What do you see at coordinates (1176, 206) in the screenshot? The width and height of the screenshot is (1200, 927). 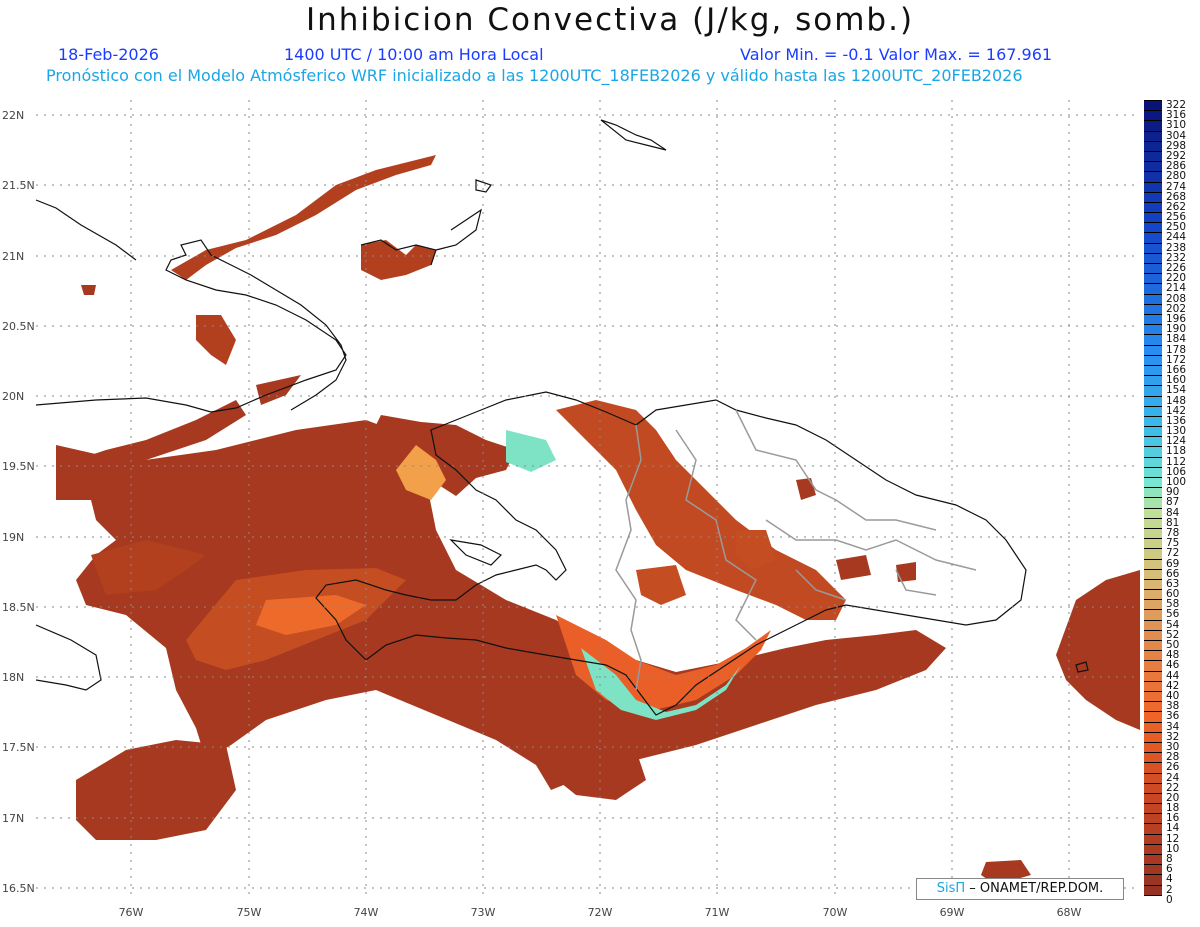 I see `colorbar-label: 262` at bounding box center [1176, 206].